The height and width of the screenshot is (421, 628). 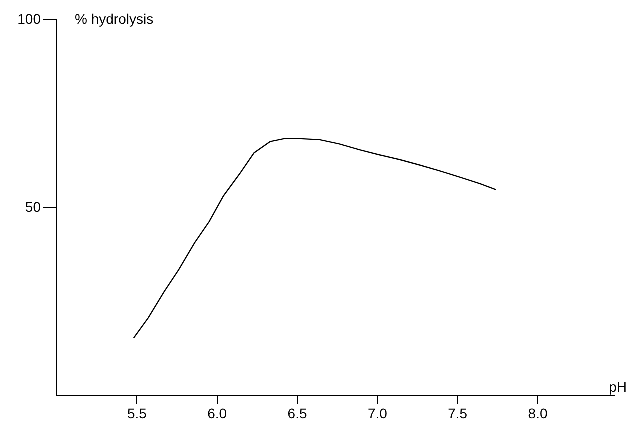 I want to click on y-axis-title: % hydrolysis, so click(x=114, y=18).